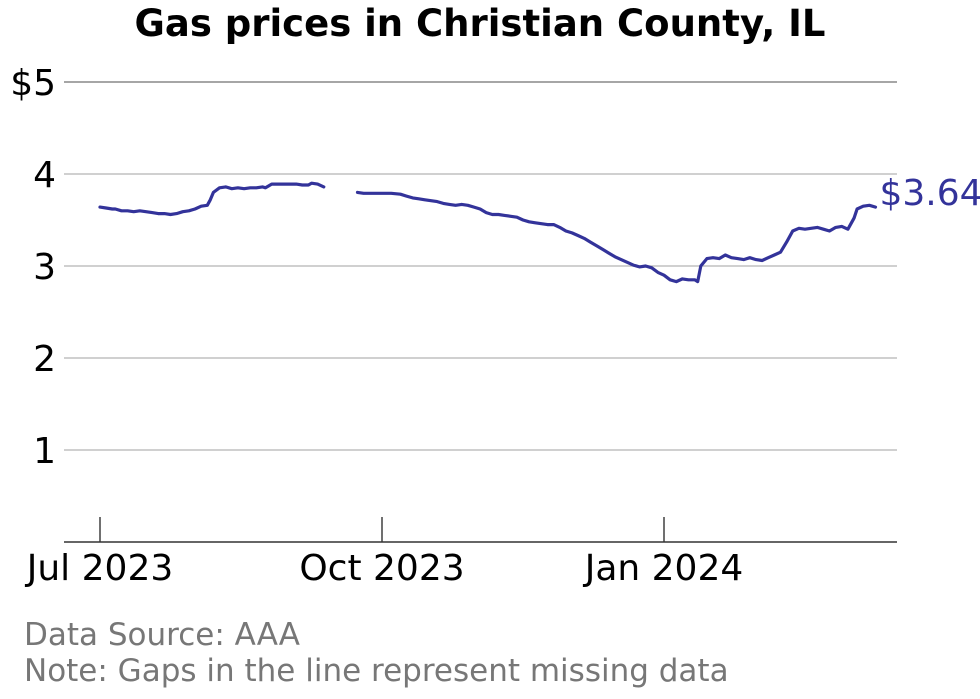 This screenshot has width=980, height=699. I want to click on y-axis-ticks: 1 2 3 4 $5, so click(33, 267).